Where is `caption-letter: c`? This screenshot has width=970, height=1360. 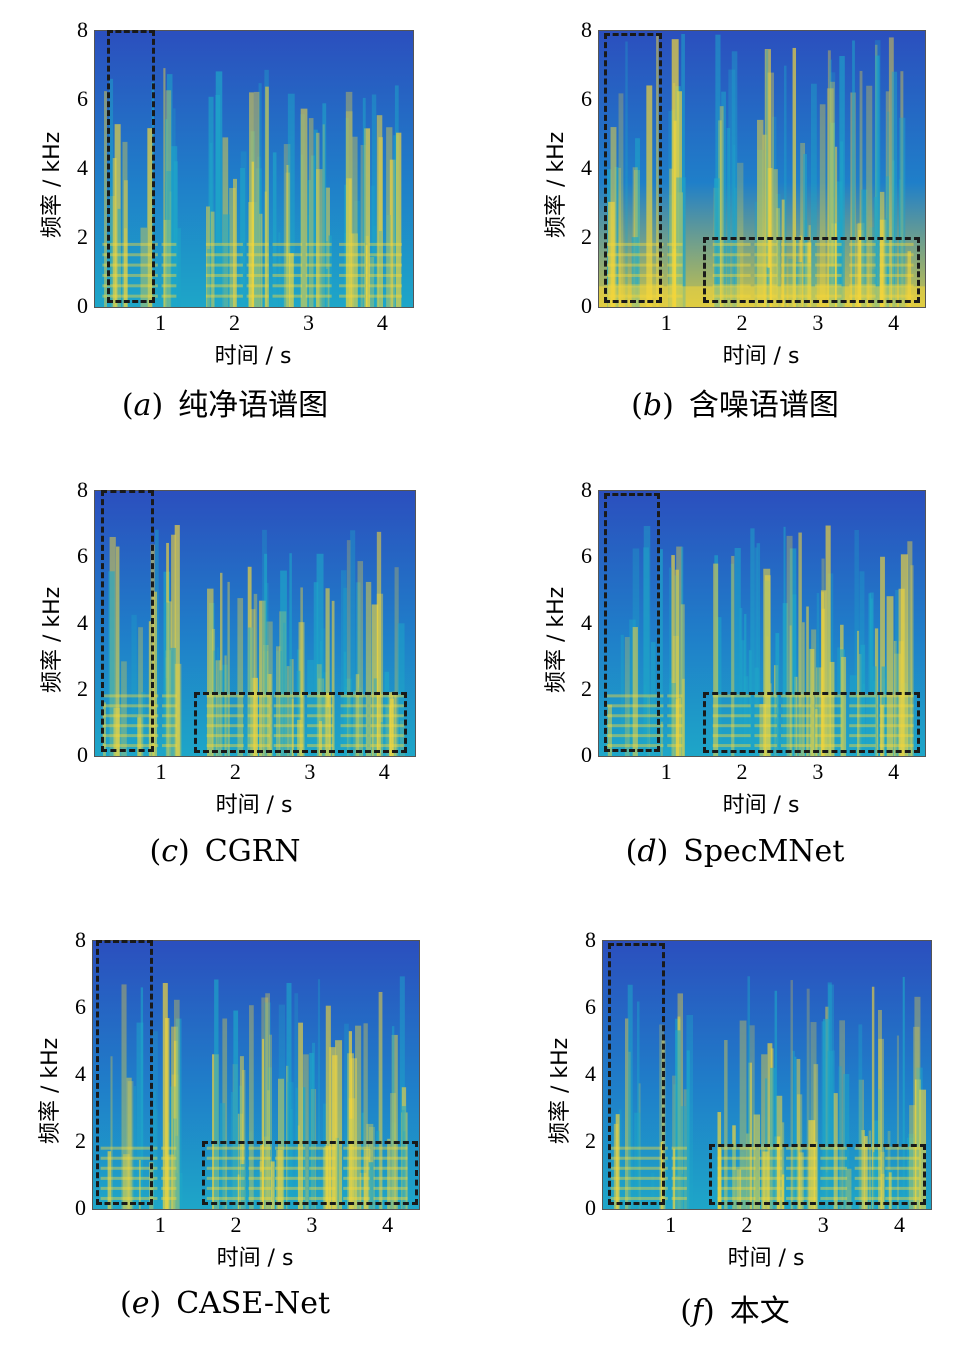
caption-letter: c is located at coordinates (170, 851).